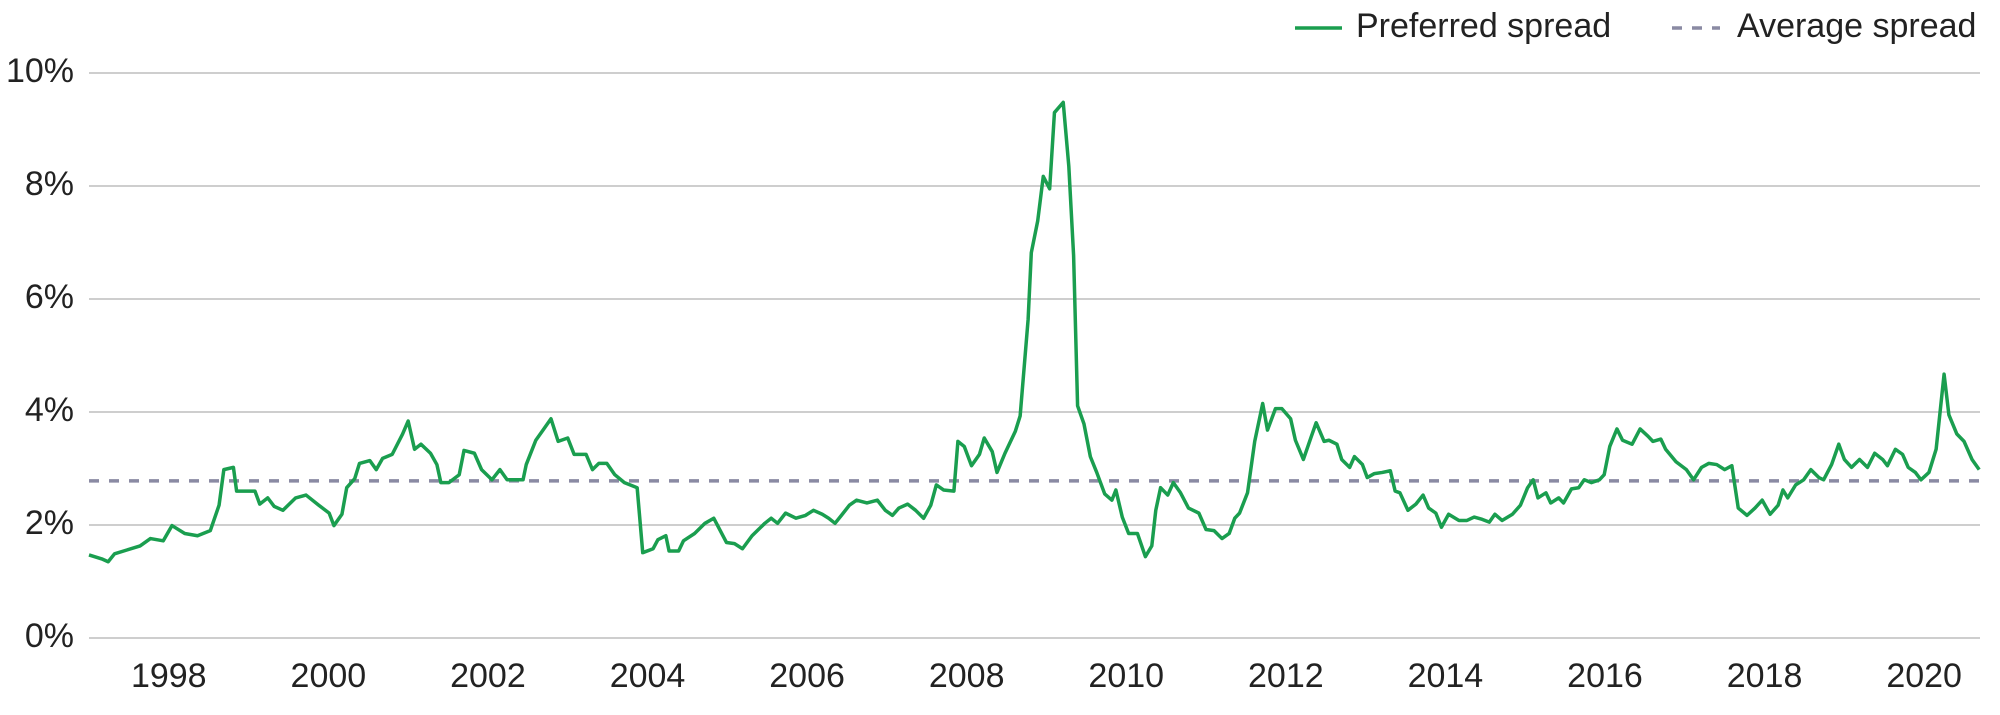  I want to click on x-tick-label: 2002, so click(488, 676).